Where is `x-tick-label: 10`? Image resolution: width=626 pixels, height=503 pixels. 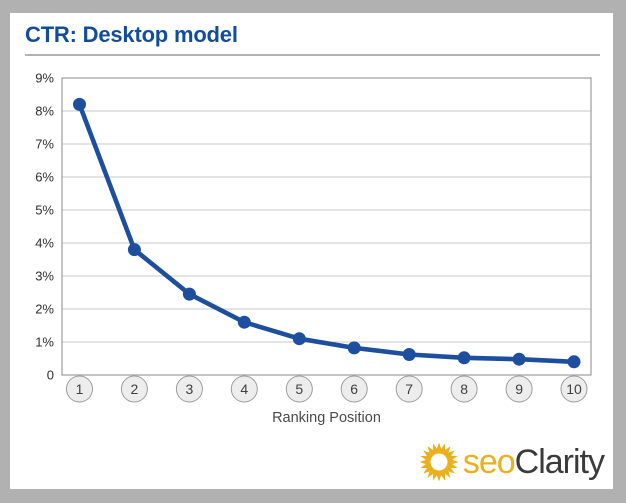 x-tick-label: 10 is located at coordinates (574, 389).